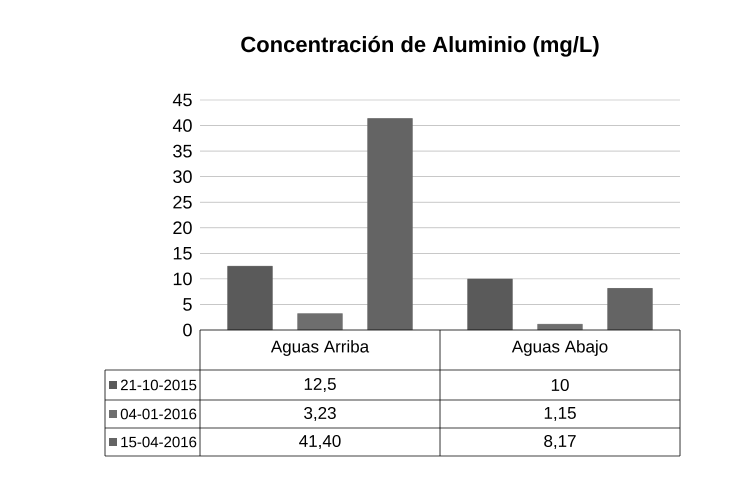 The height and width of the screenshot is (495, 735). I want to click on legend-label: 15-04-2016, so click(158, 442).